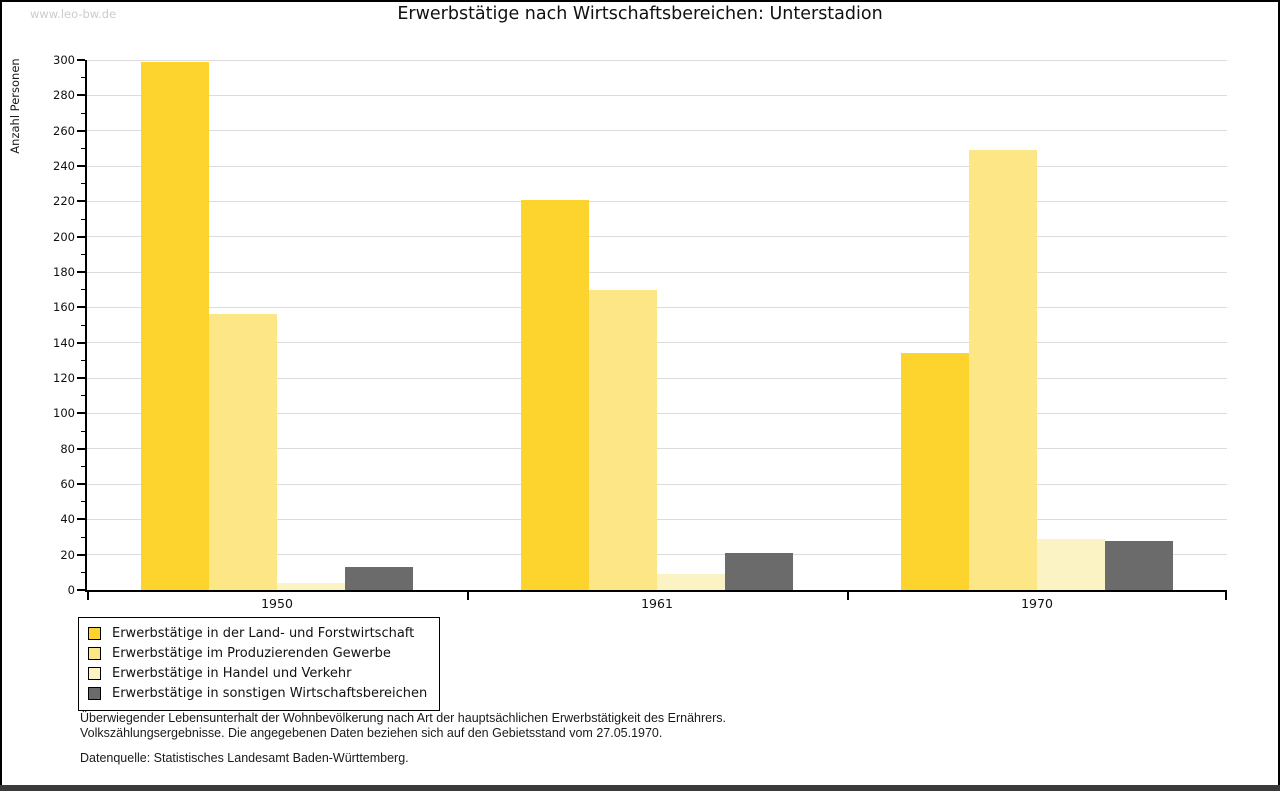 Image resolution: width=1280 pixels, height=791 pixels. I want to click on y-tick-label-220: 220, so click(64, 201).